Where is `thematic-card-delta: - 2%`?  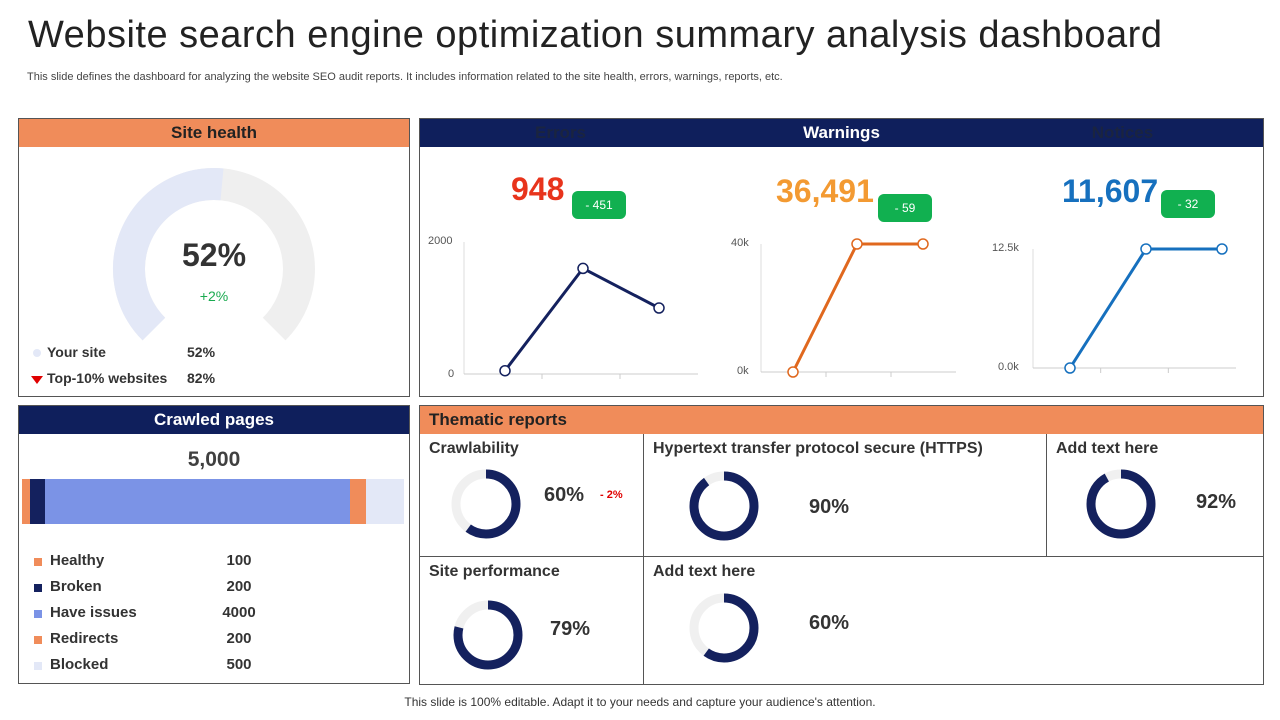
thematic-card-delta: - 2% is located at coordinates (611, 495).